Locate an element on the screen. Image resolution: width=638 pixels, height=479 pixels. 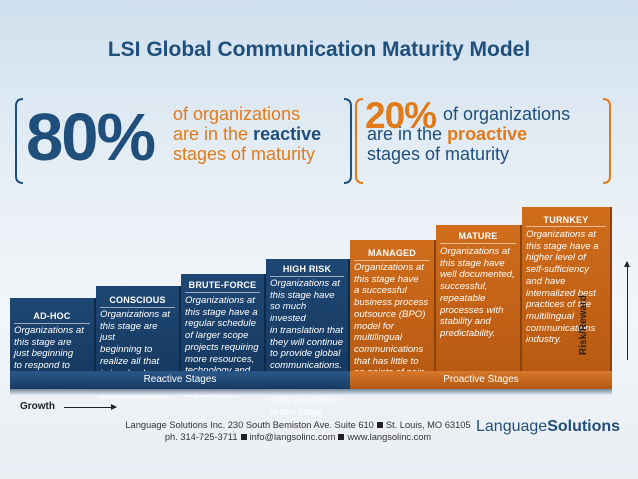
middle-right-bracket-icon is located at coordinates (347, 141).